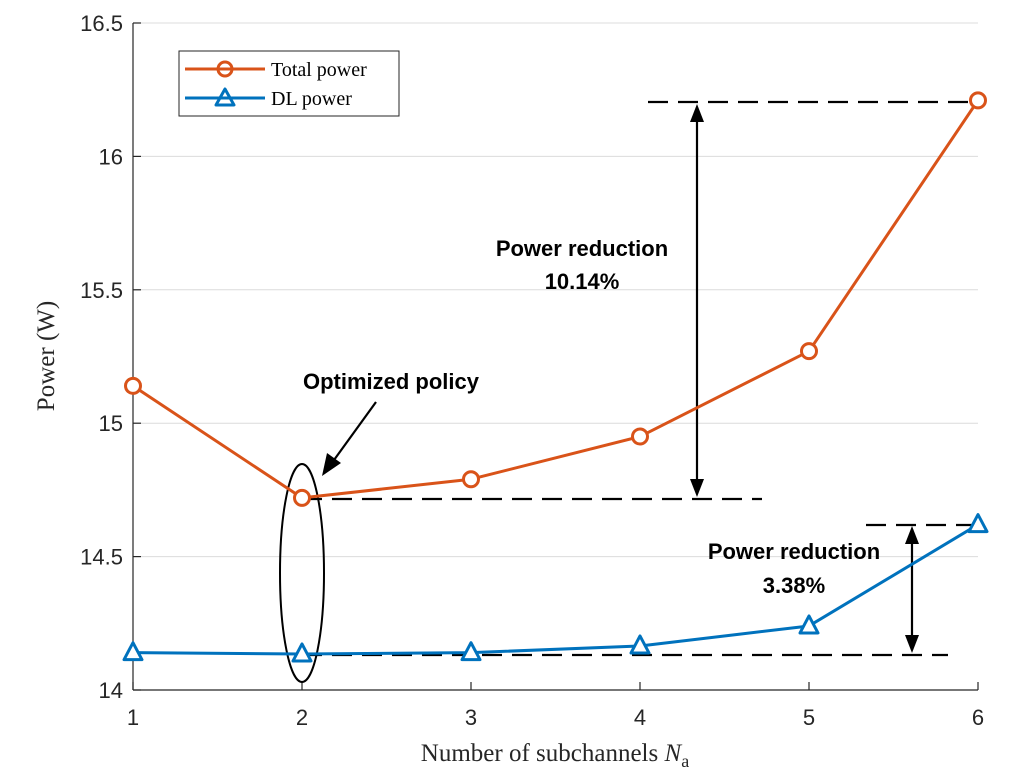 The width and height of the screenshot is (1024, 780). I want to click on x-tick-label: 2, so click(302, 717).